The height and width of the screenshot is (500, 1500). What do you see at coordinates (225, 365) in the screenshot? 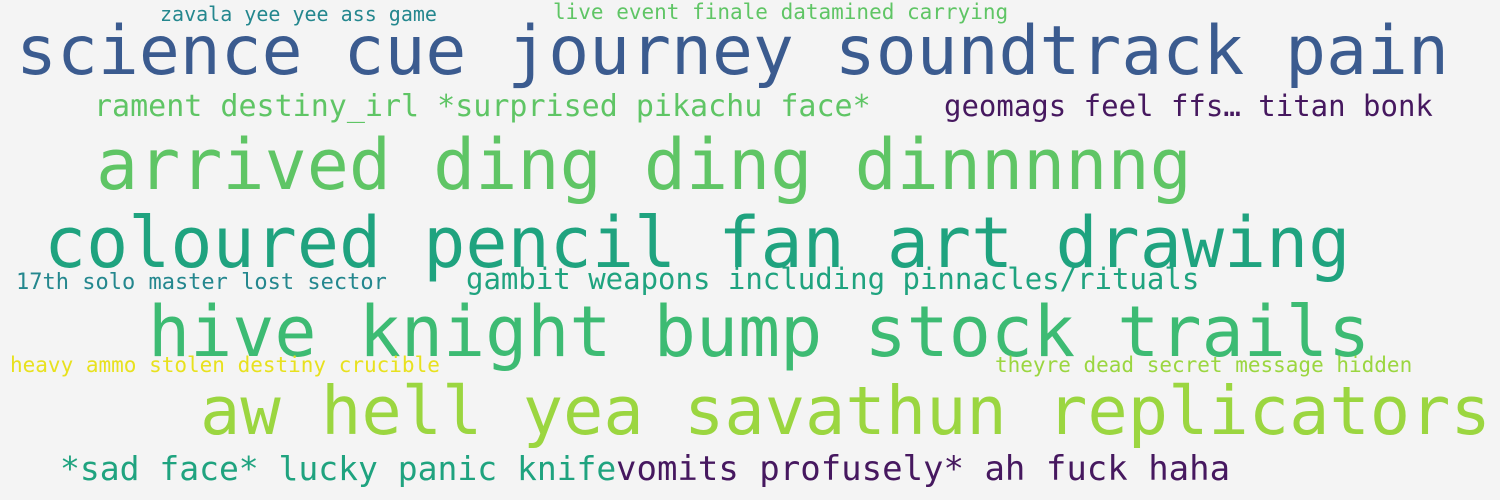
I see `word-heavy-ammo: heavy ammo stolen destiny crucible` at bounding box center [225, 365].